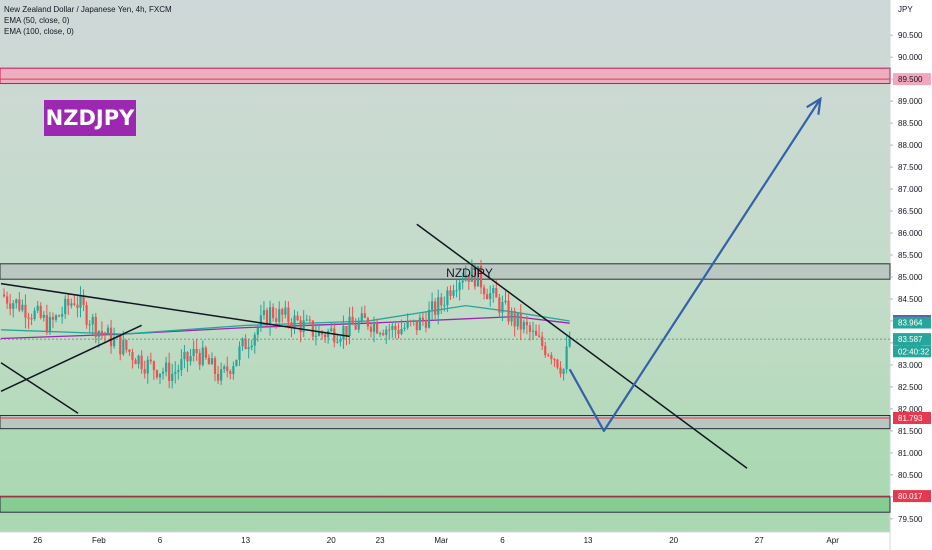  What do you see at coordinates (910, 418) in the screenshot?
I see `price-label: 81.793` at bounding box center [910, 418].